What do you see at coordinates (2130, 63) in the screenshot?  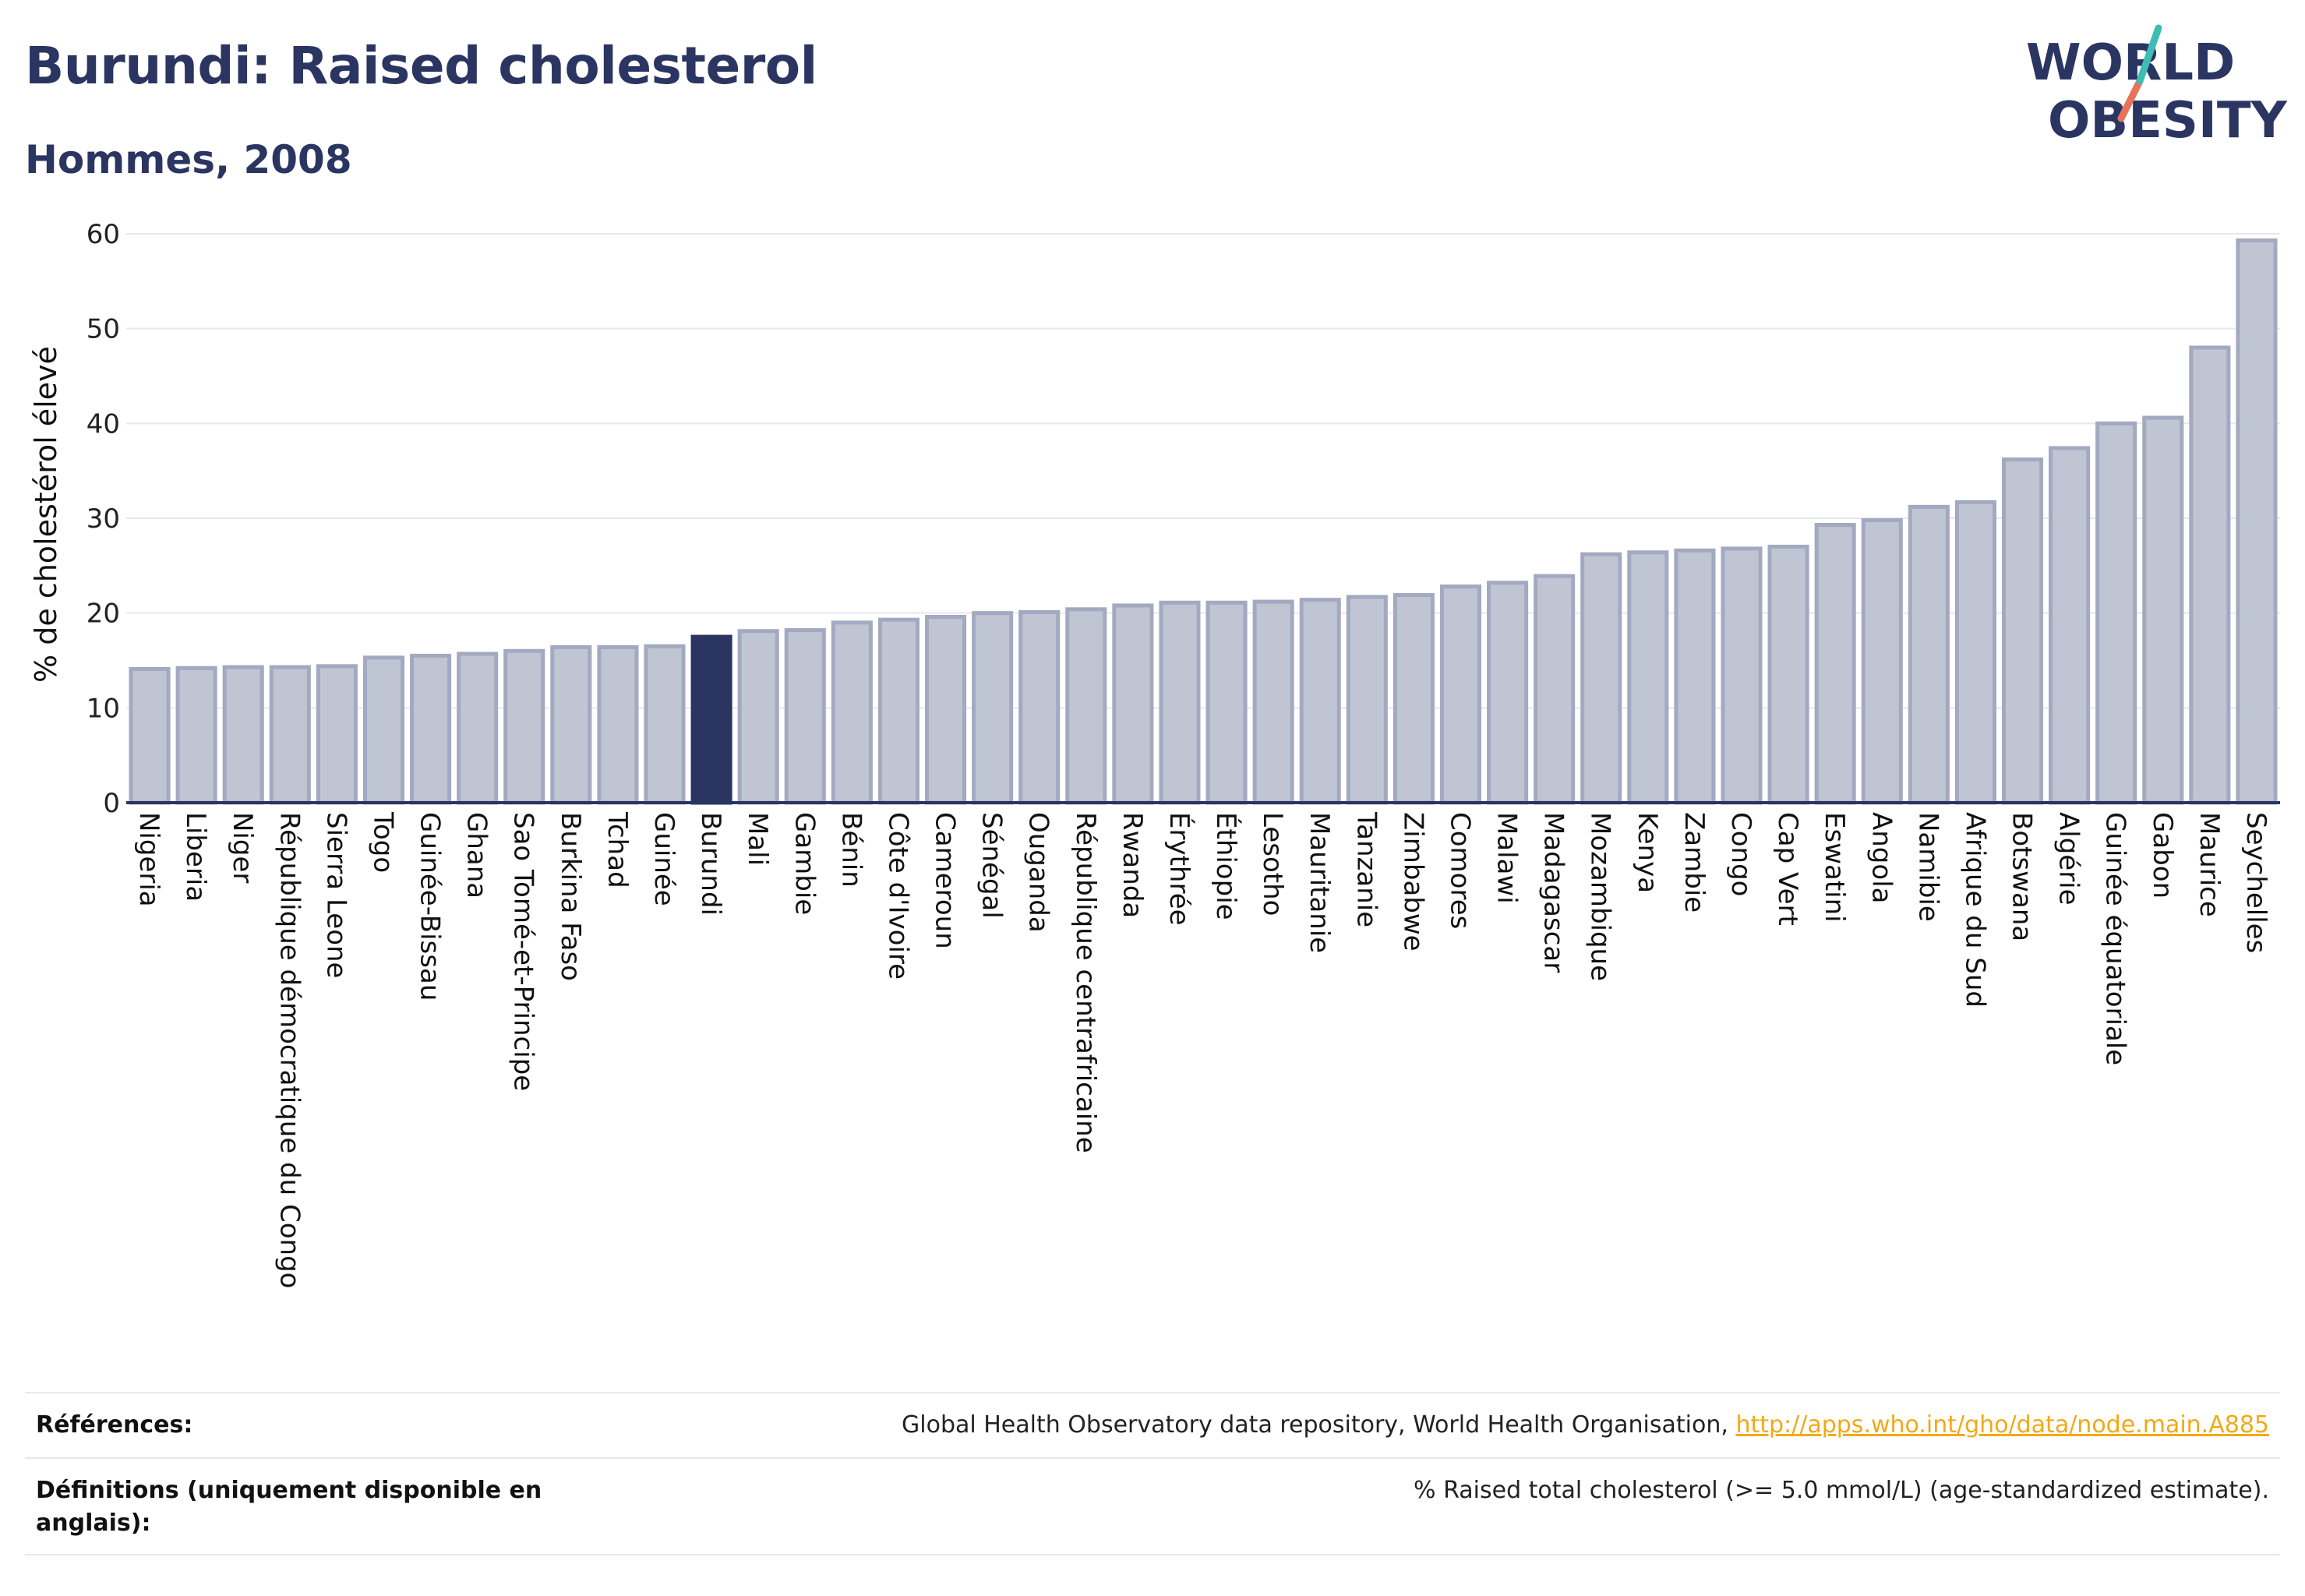 I see `logo-line-1: WORLD` at bounding box center [2130, 63].